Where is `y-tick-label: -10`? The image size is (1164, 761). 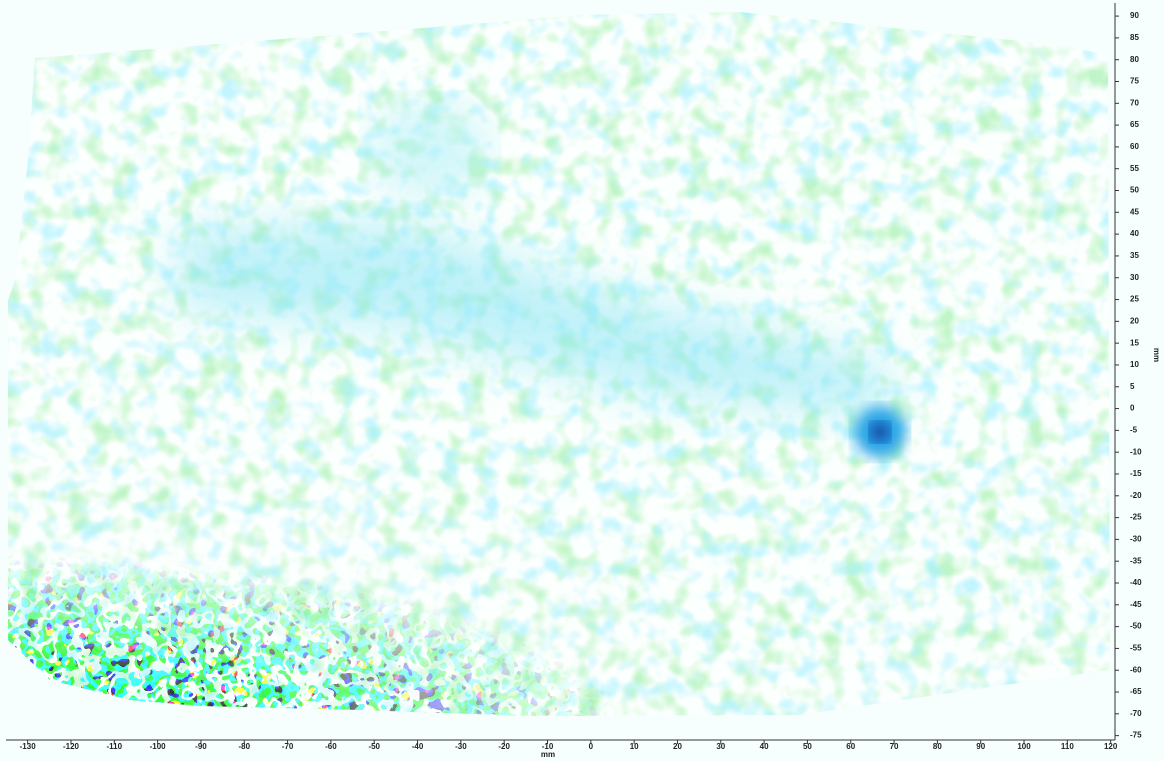
y-tick-label: -10 is located at coordinates (1136, 451).